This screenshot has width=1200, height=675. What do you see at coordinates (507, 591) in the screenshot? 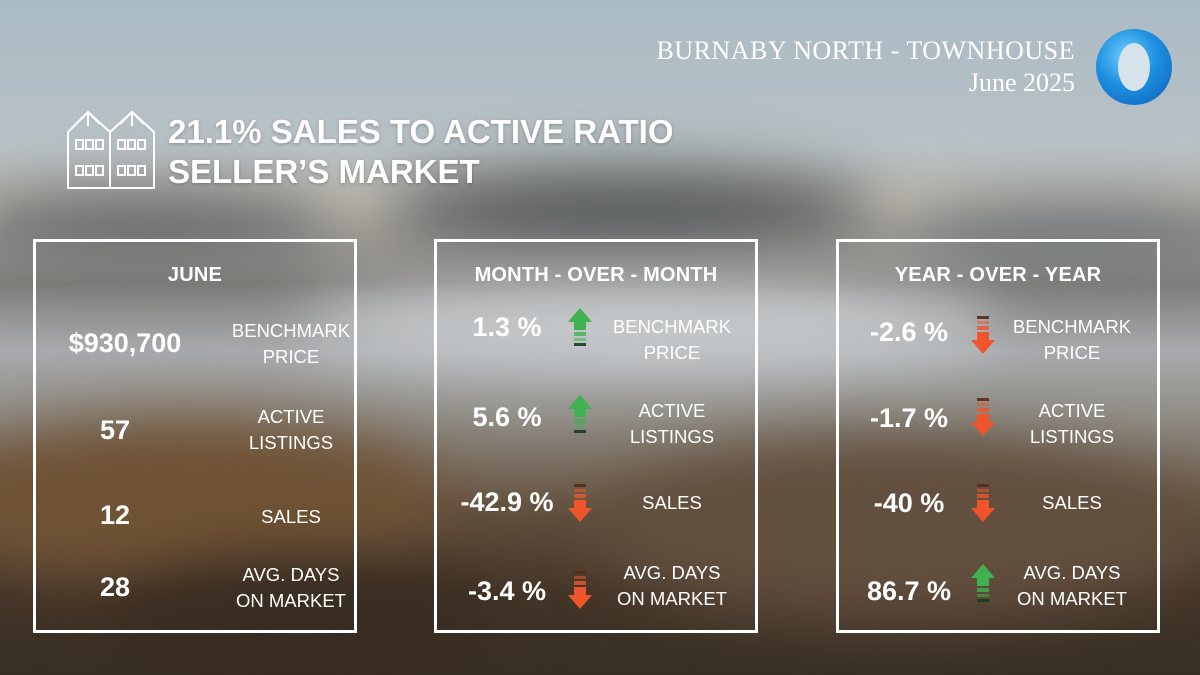
I see `avg-days-change: -3.4 %` at bounding box center [507, 591].